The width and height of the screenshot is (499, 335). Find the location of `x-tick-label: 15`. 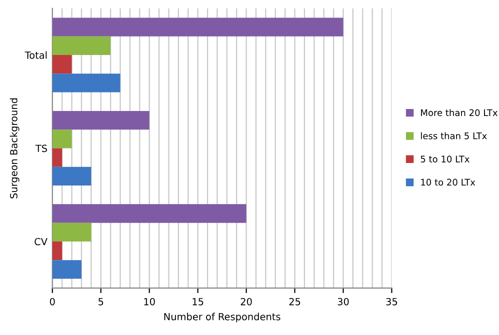

x-tick-label: 15 is located at coordinates (198, 302).